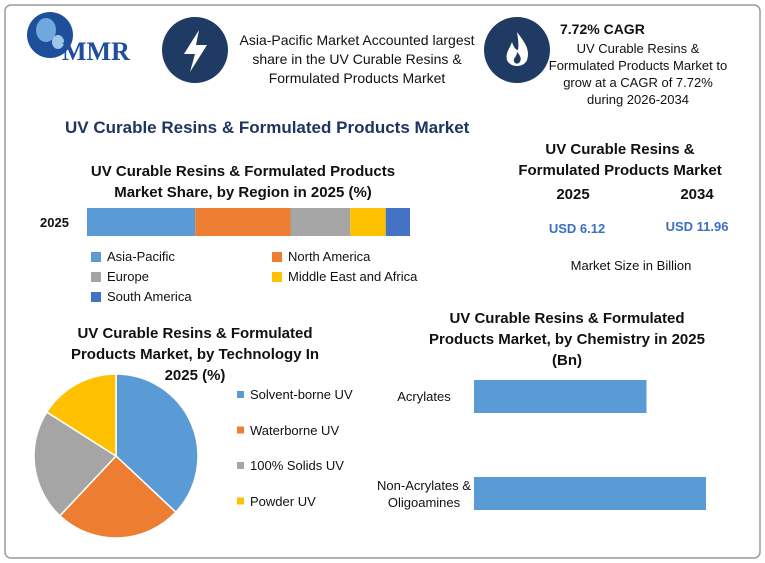 This screenshot has height=563, width=765. What do you see at coordinates (141, 256) in the screenshot?
I see `legend-label: Asia-Pacific` at bounding box center [141, 256].